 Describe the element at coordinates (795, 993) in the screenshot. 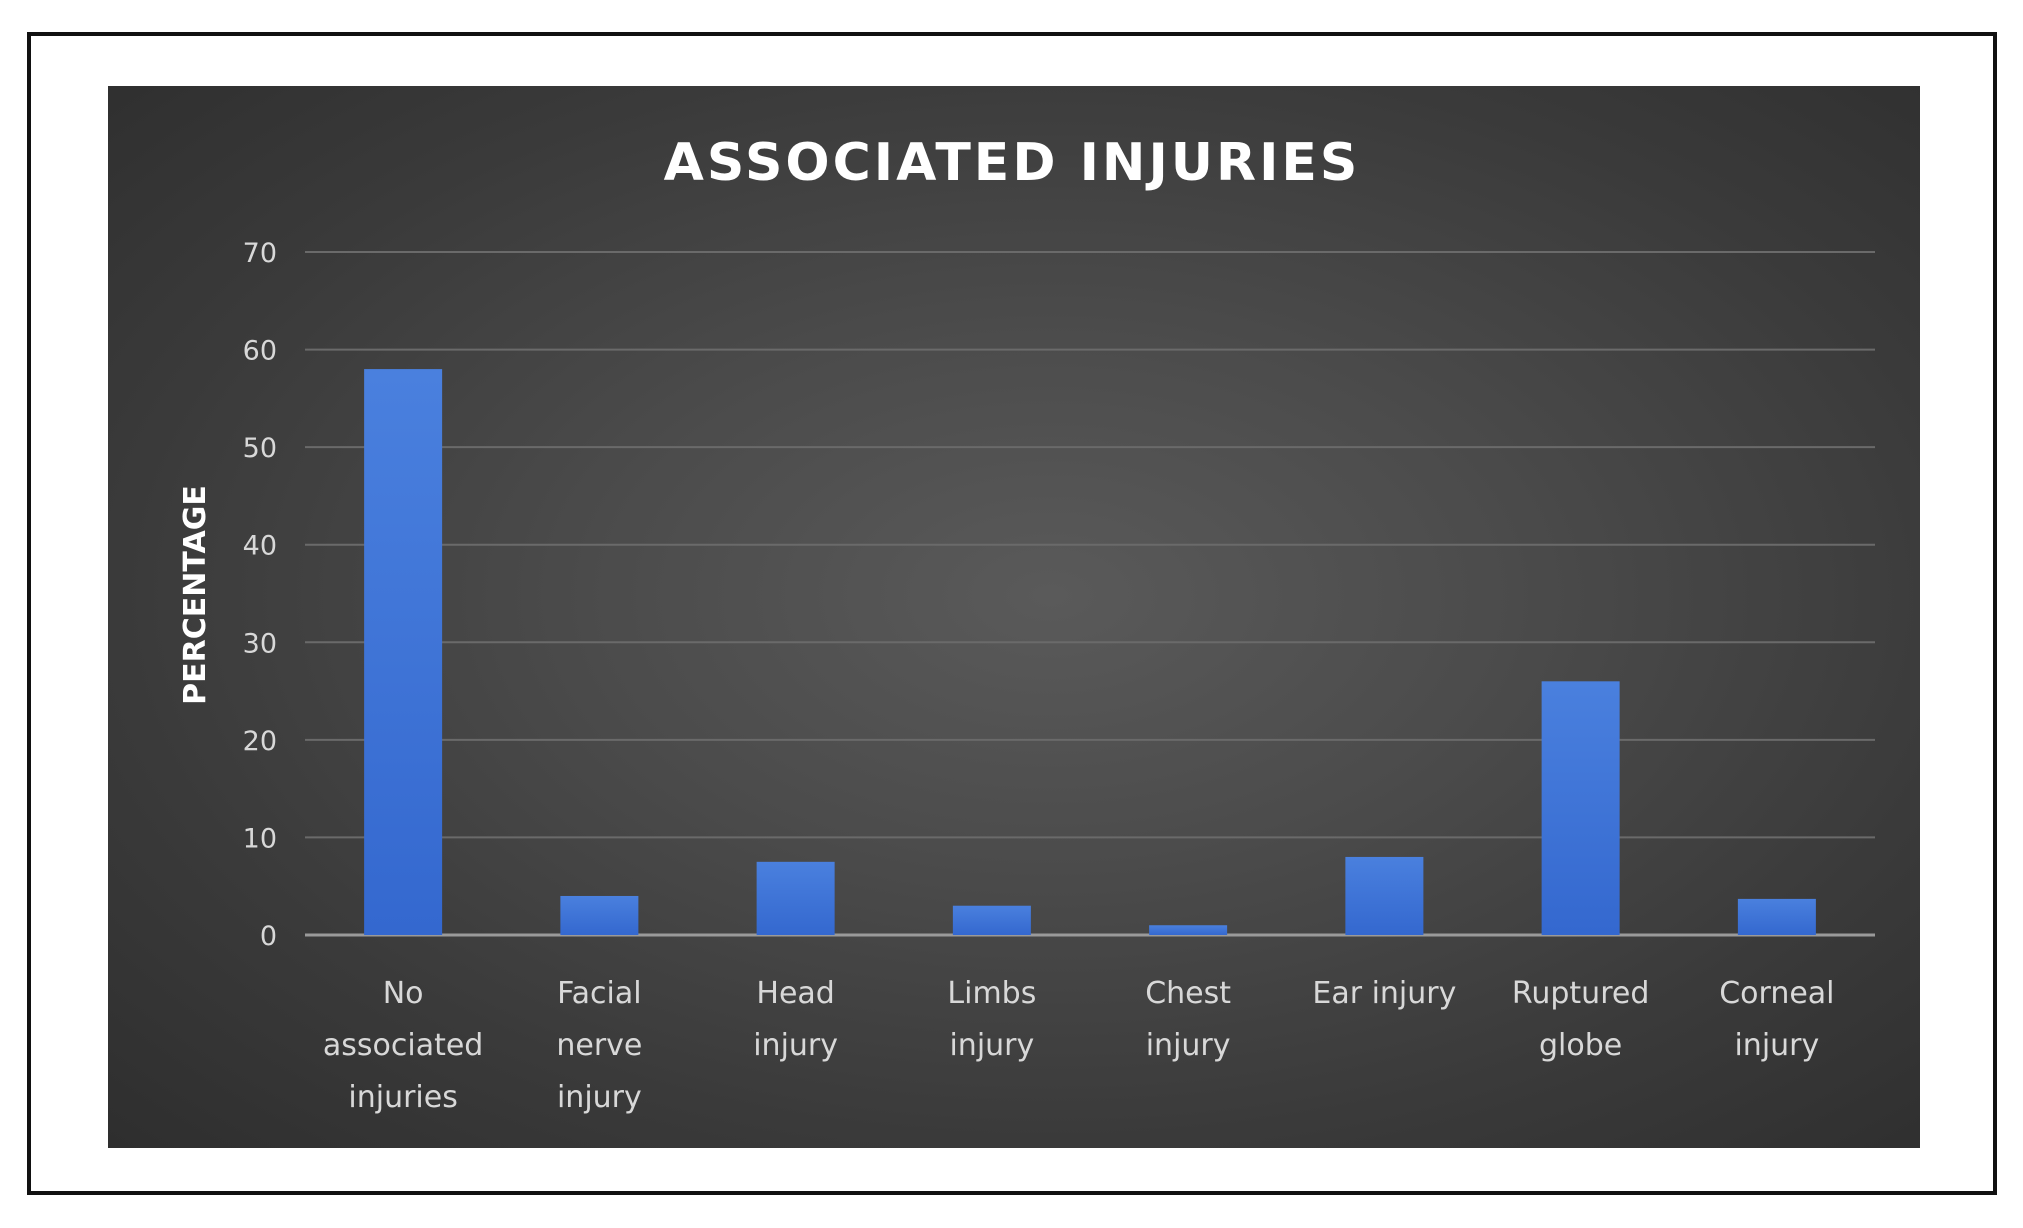

I see `x-tick-label-line: Head` at that location.